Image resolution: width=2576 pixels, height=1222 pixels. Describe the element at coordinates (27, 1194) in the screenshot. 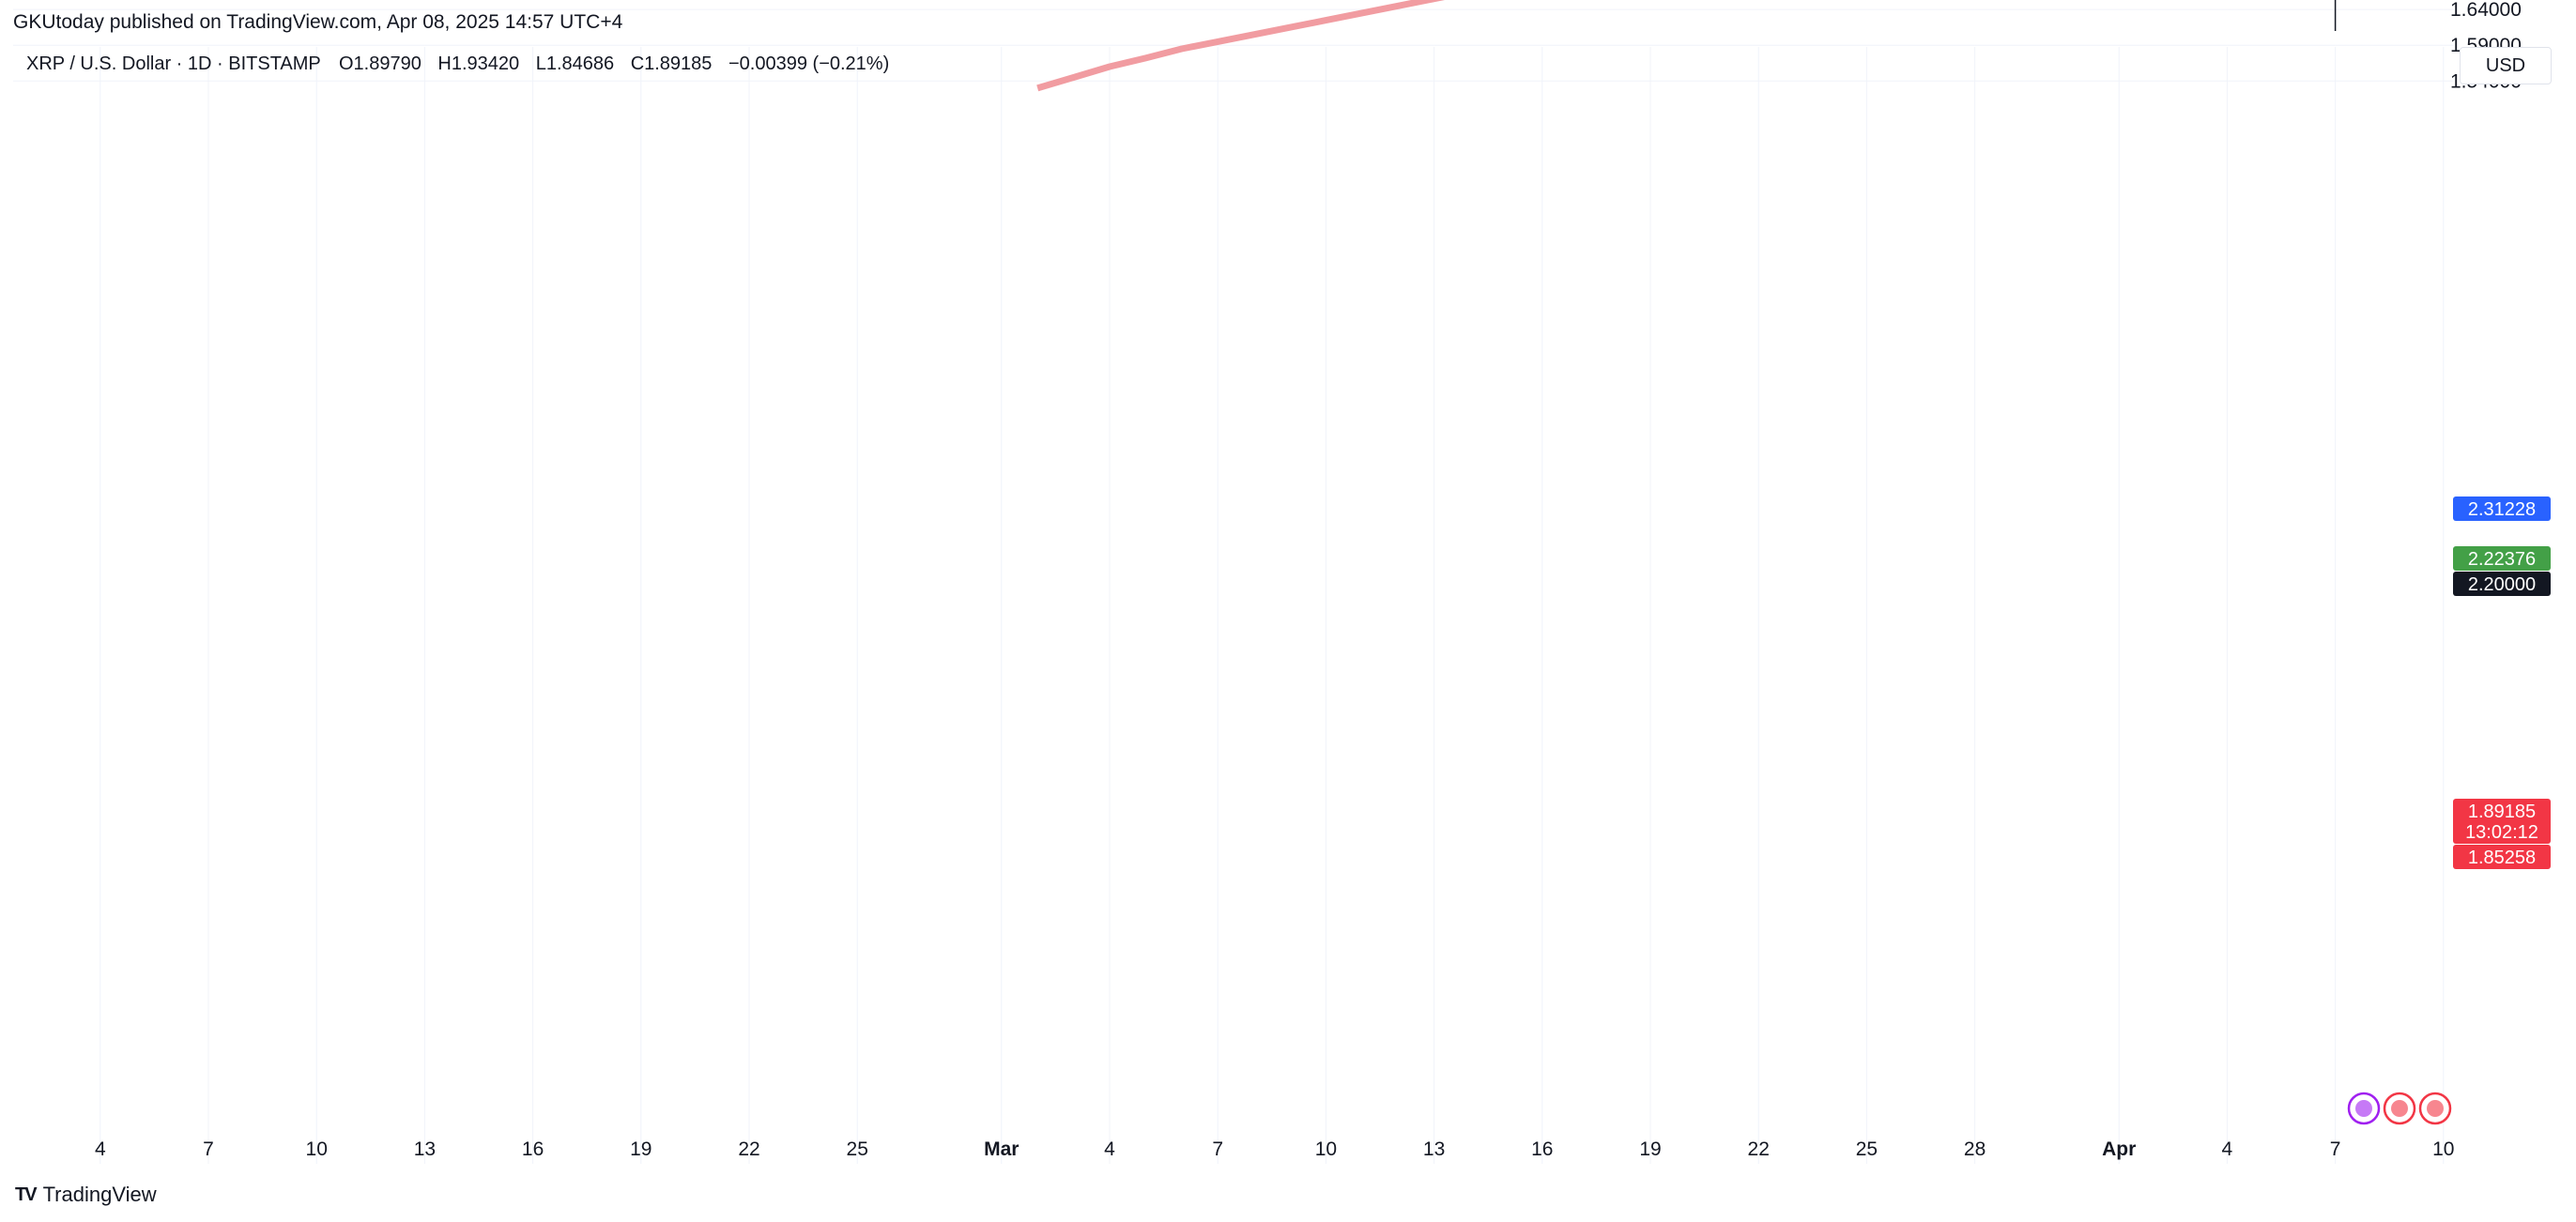

I see `tradingview-logo-icon: TV` at that location.